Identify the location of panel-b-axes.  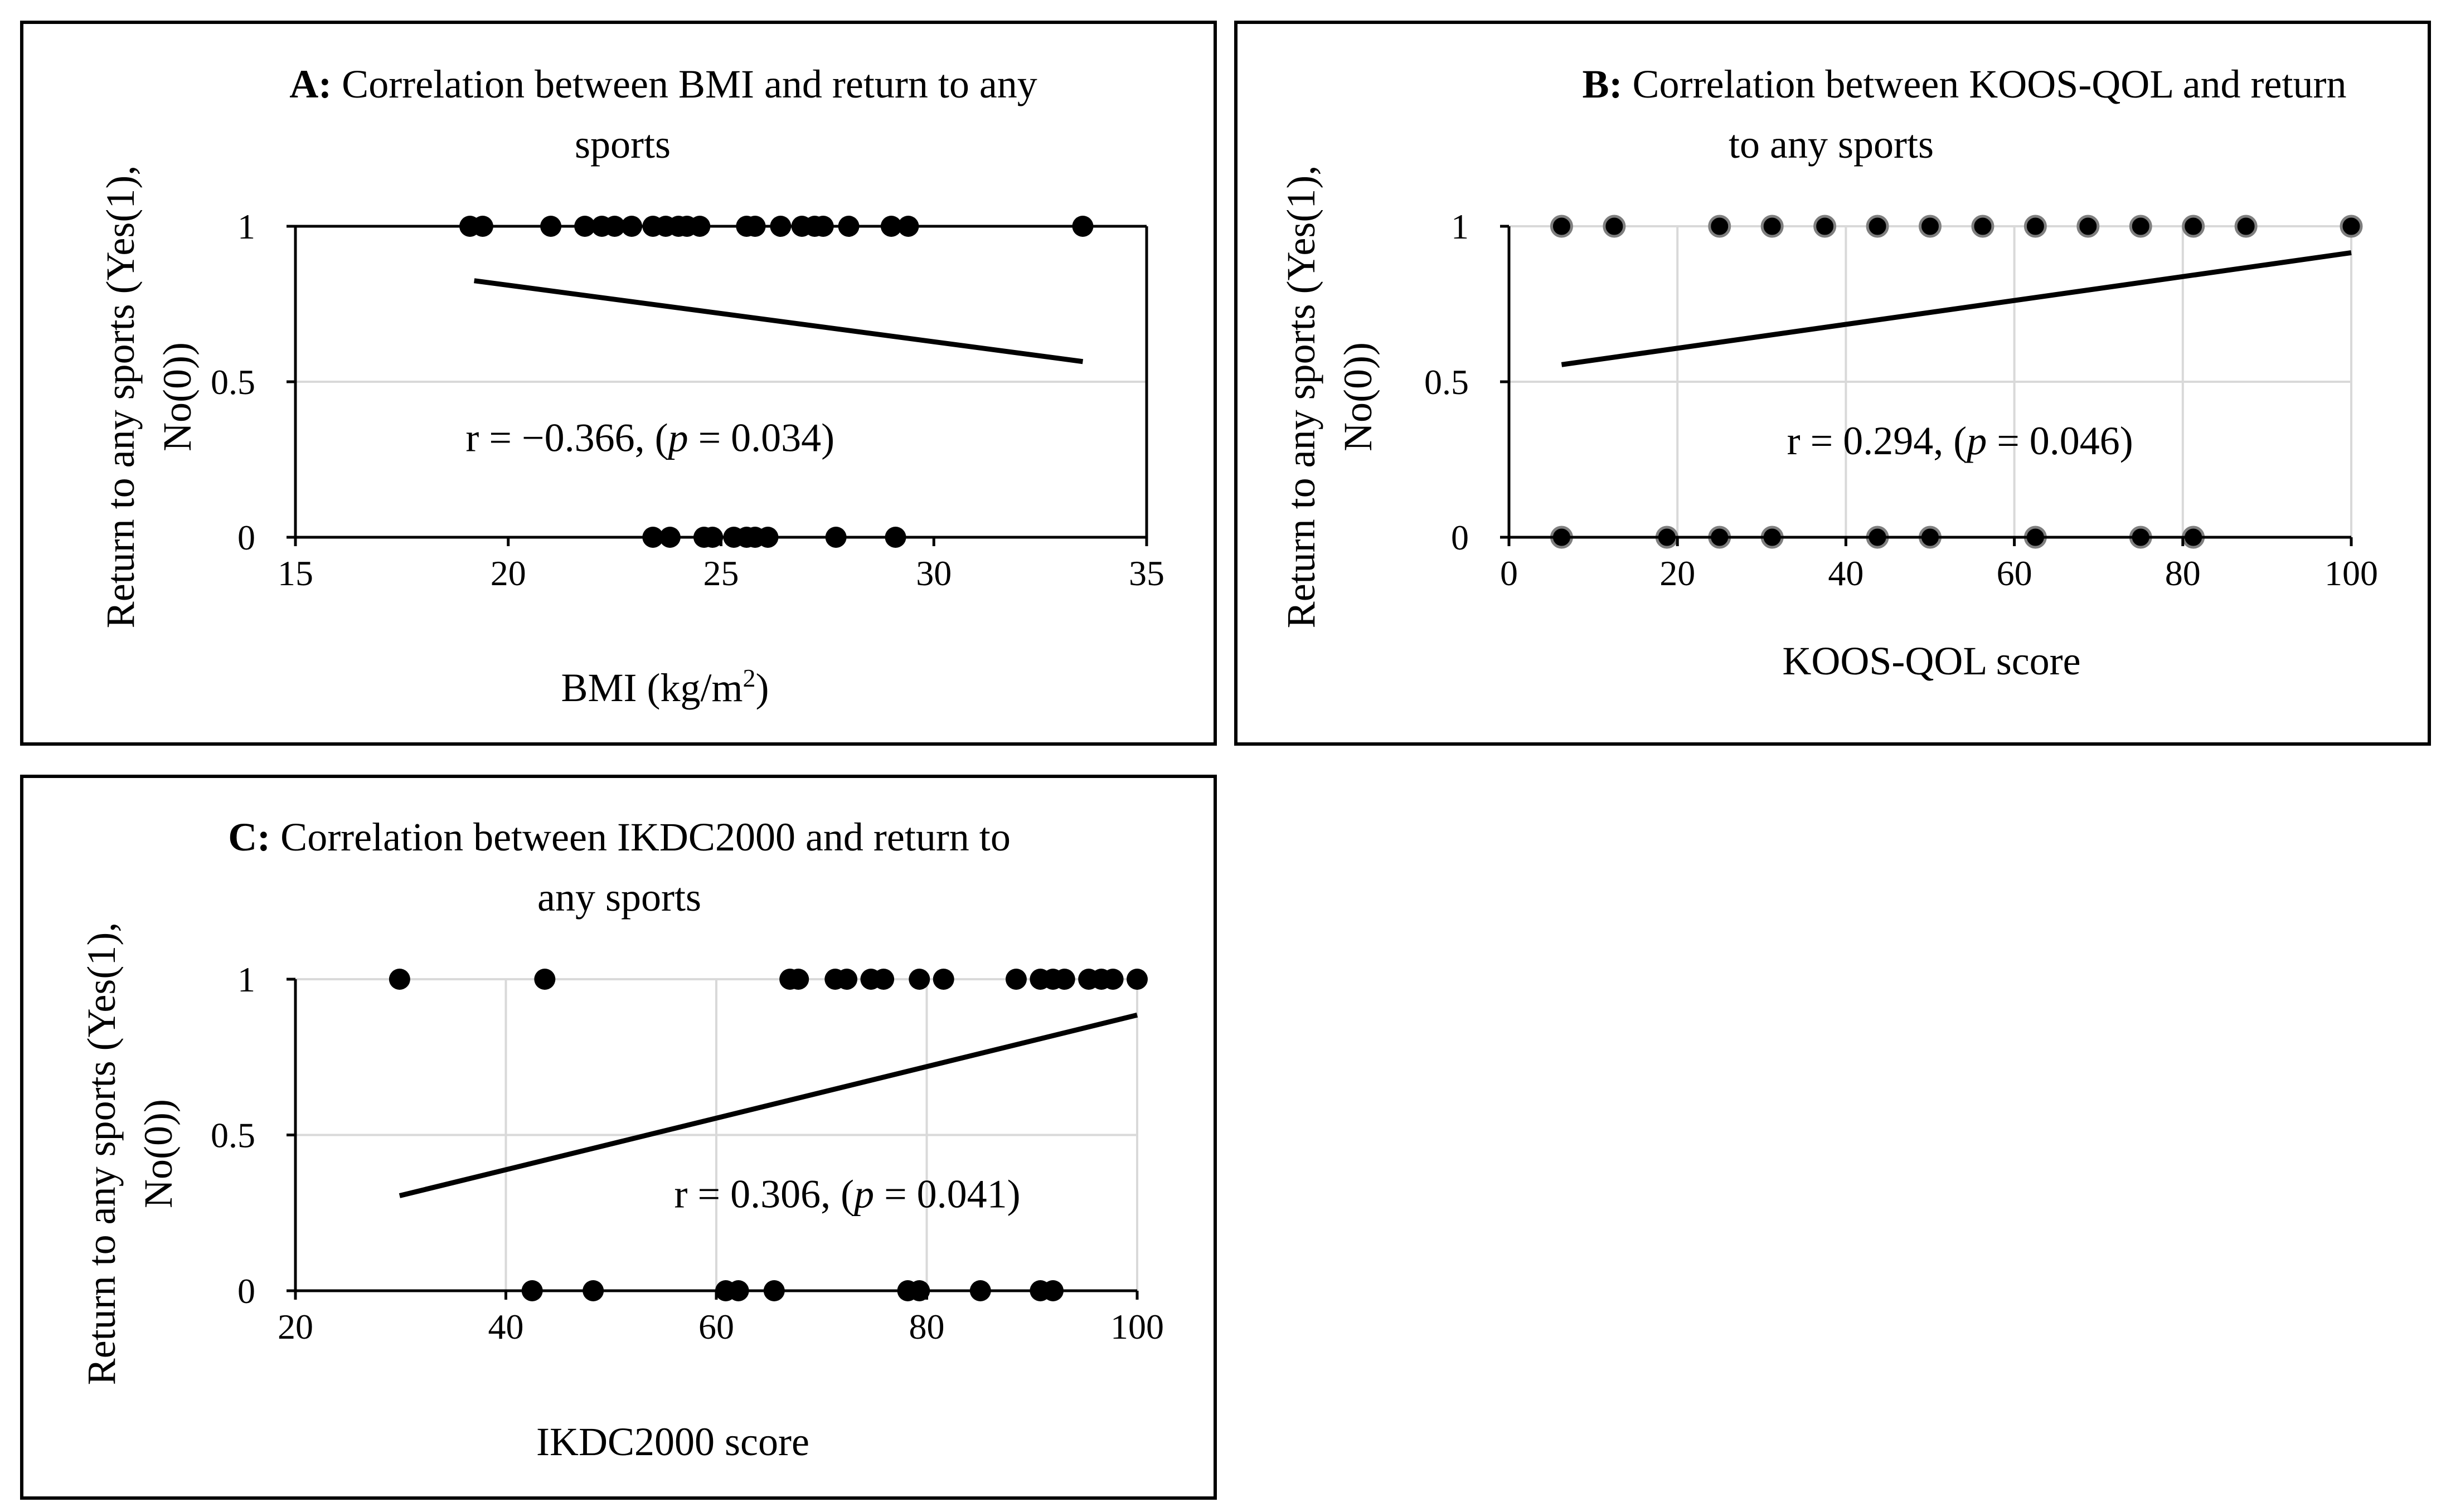
(1926, 385).